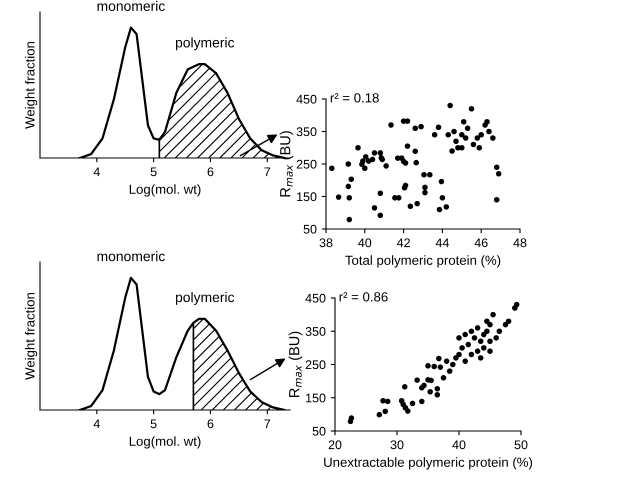  What do you see at coordinates (335, 445) in the screenshot?
I see `x-tick-label: 20` at bounding box center [335, 445].